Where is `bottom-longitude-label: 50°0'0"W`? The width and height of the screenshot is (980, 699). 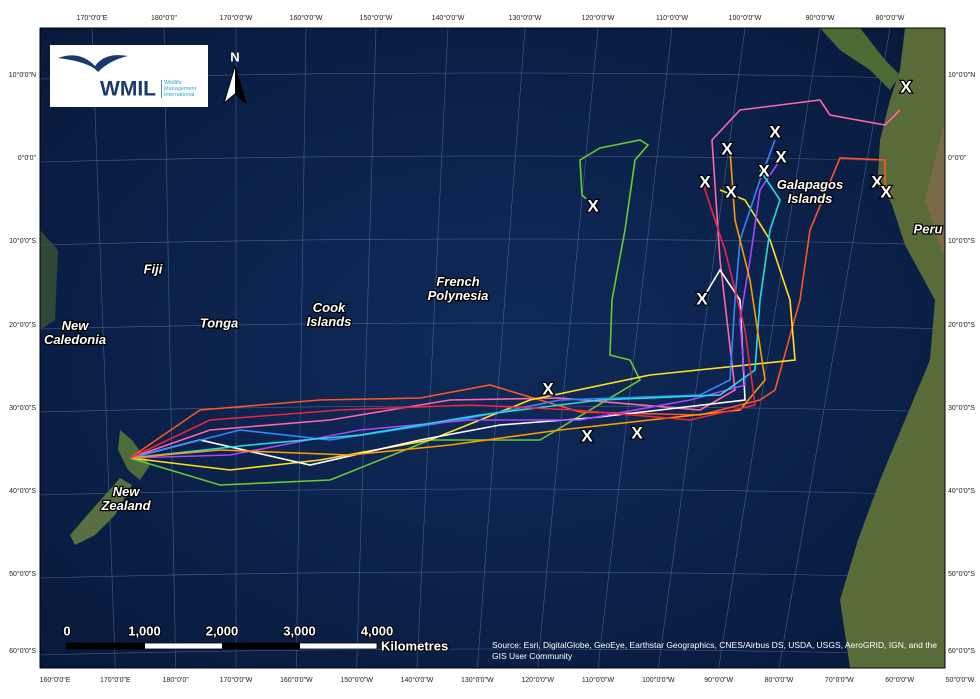
bottom-longitude-label: 50°0'0"W is located at coordinates (960, 680).